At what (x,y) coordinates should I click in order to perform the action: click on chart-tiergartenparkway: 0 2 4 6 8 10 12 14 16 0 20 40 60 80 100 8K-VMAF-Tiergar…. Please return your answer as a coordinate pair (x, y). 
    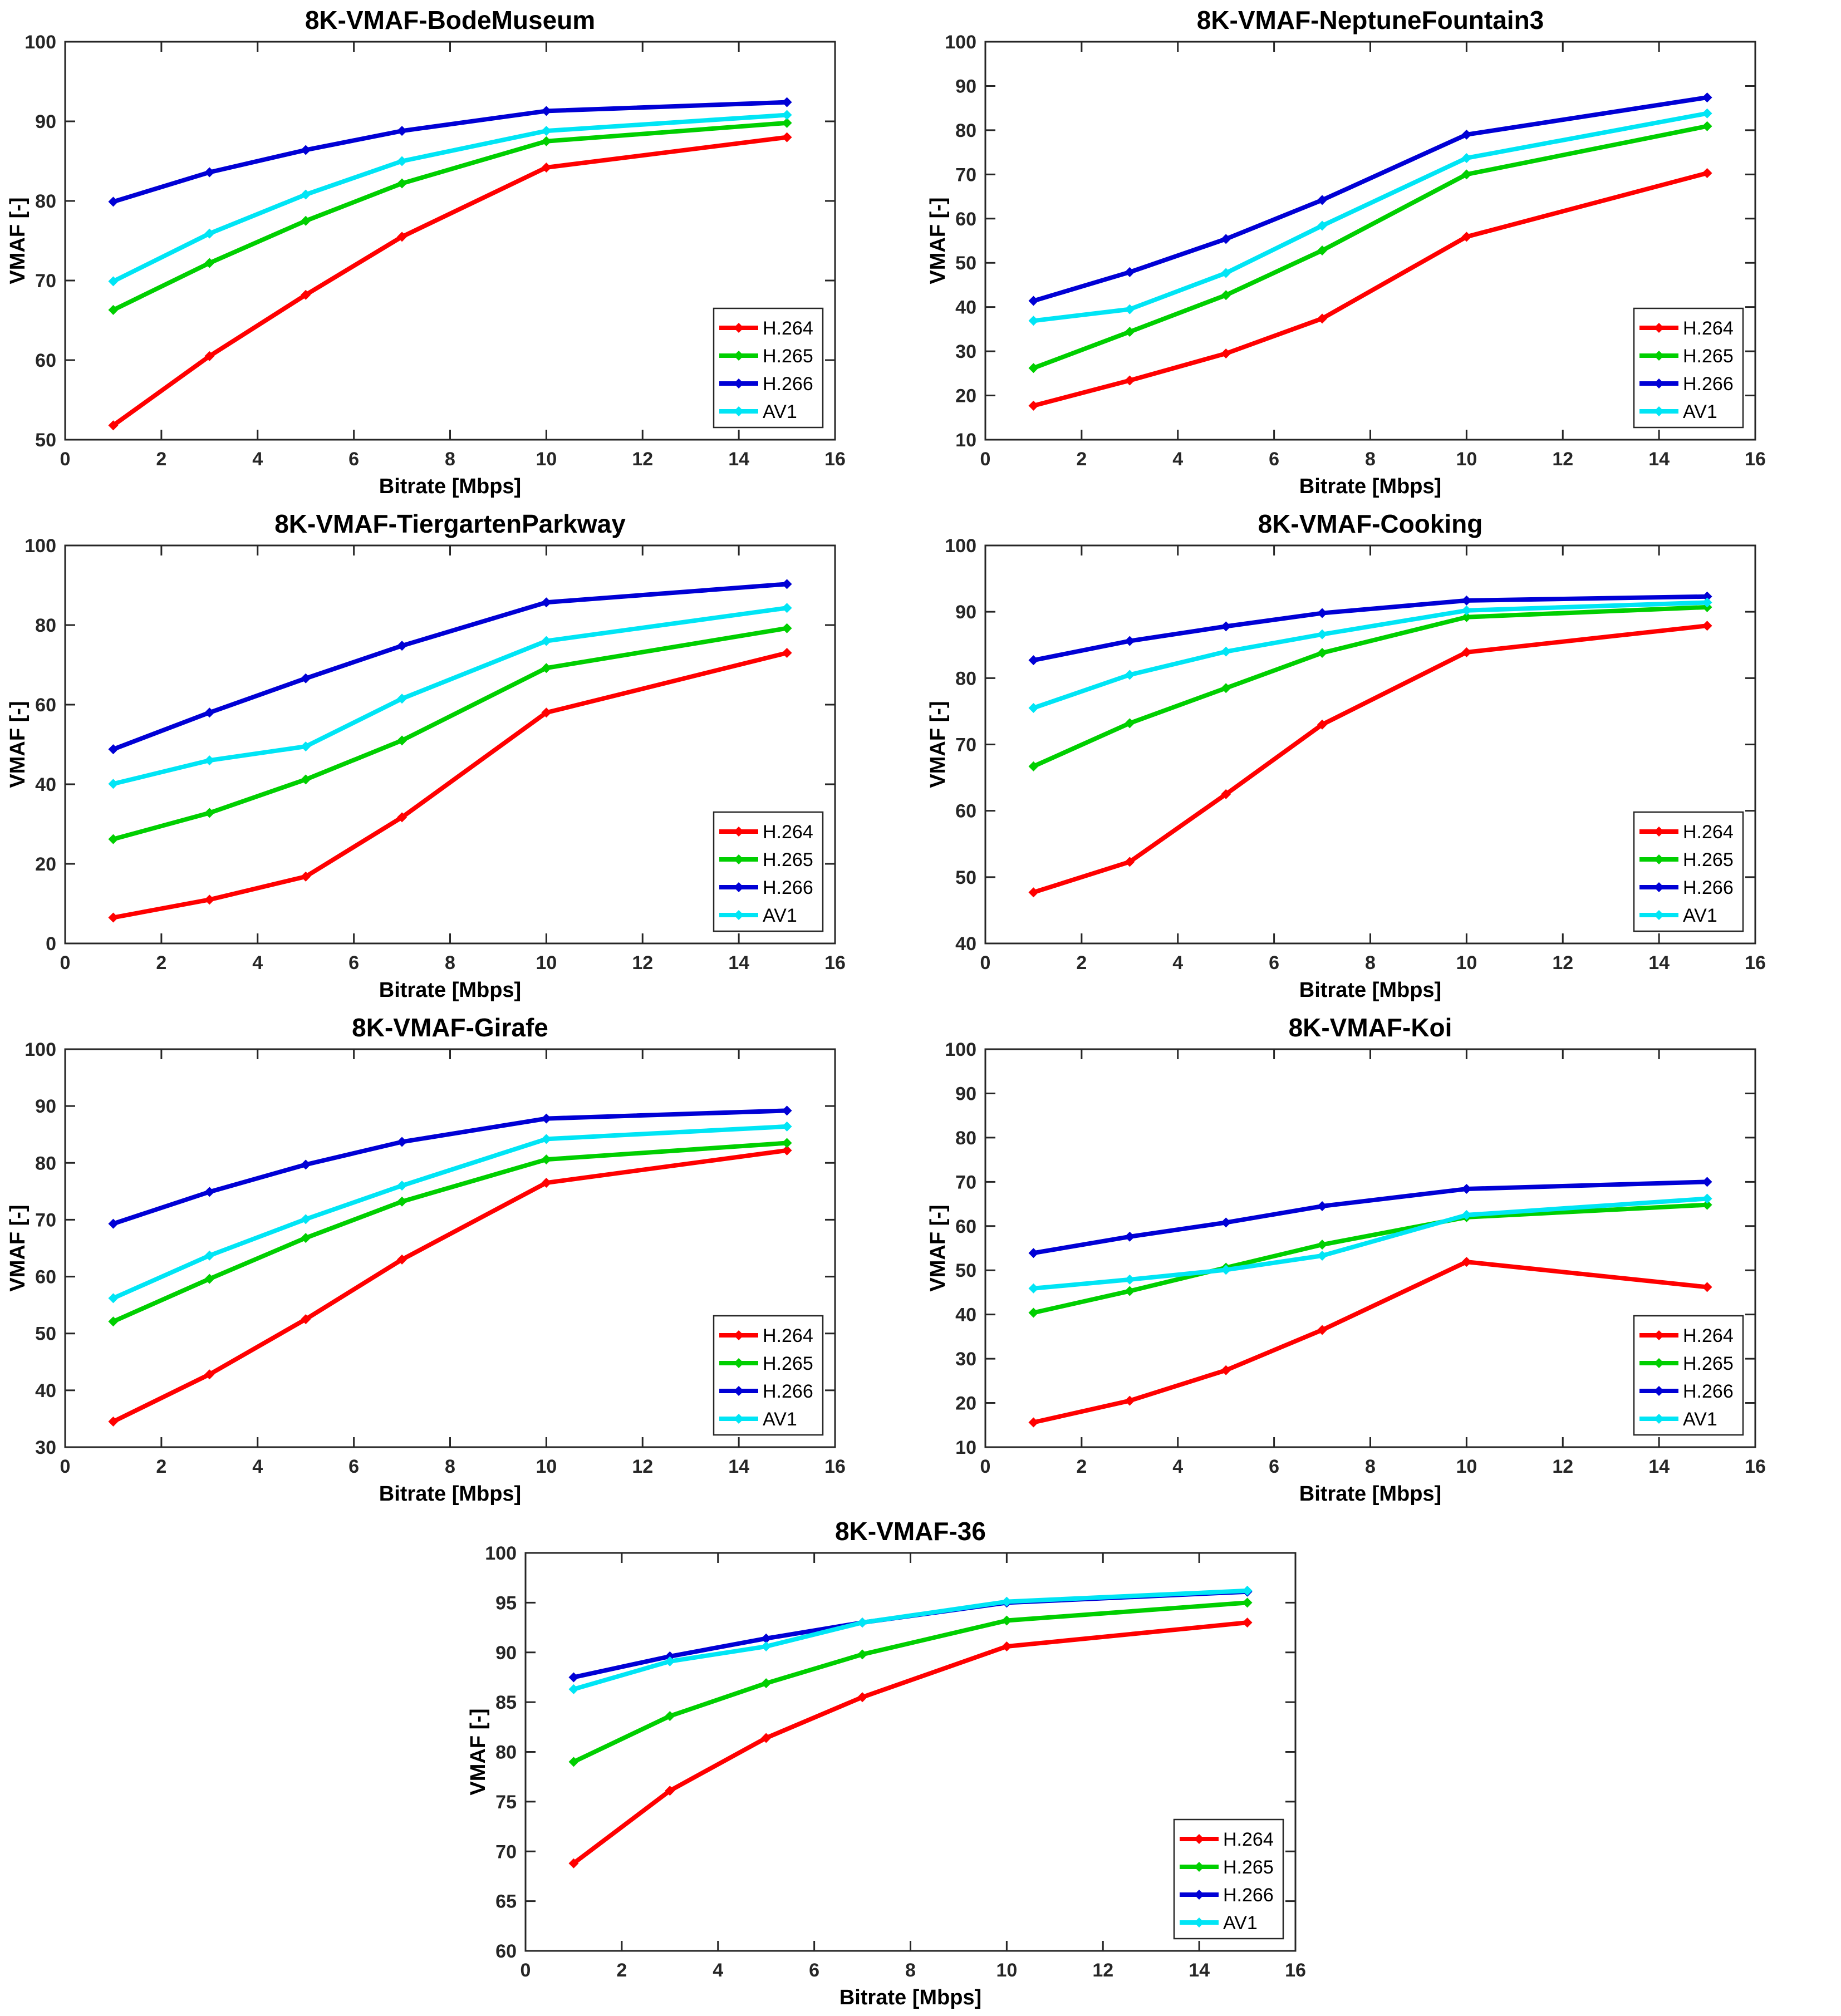
    Looking at the image, I should click on (460, 755).